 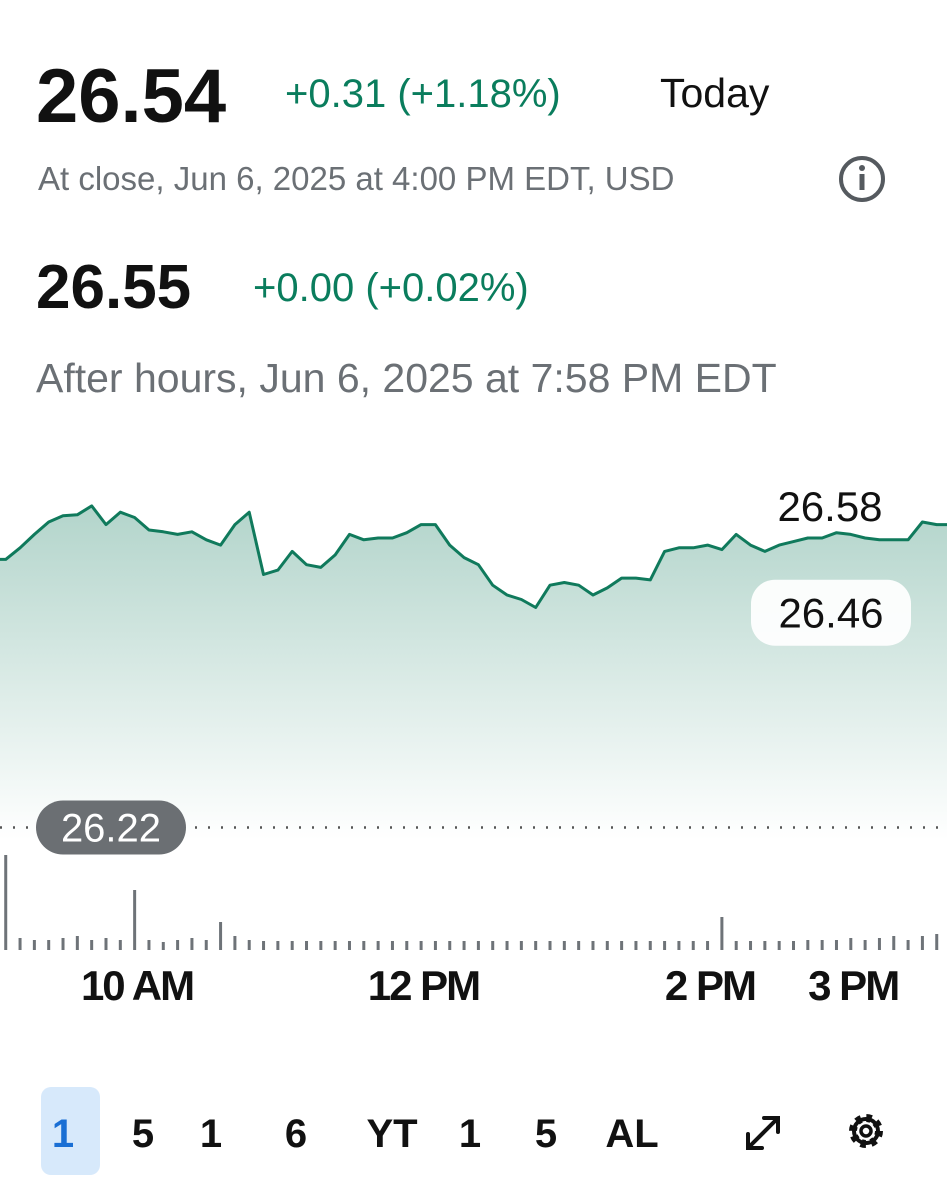 I want to click on selected-range-bg, so click(x=70, y=1131).